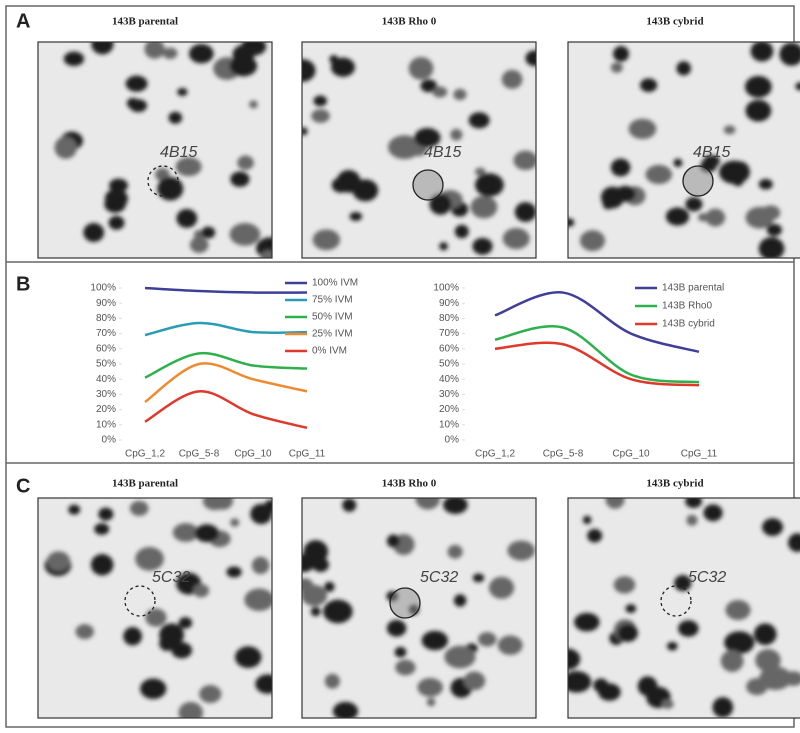 The width and height of the screenshot is (800, 733). What do you see at coordinates (253, 454) in the screenshot?
I see `x-tick-label: CpG_10` at bounding box center [253, 454].